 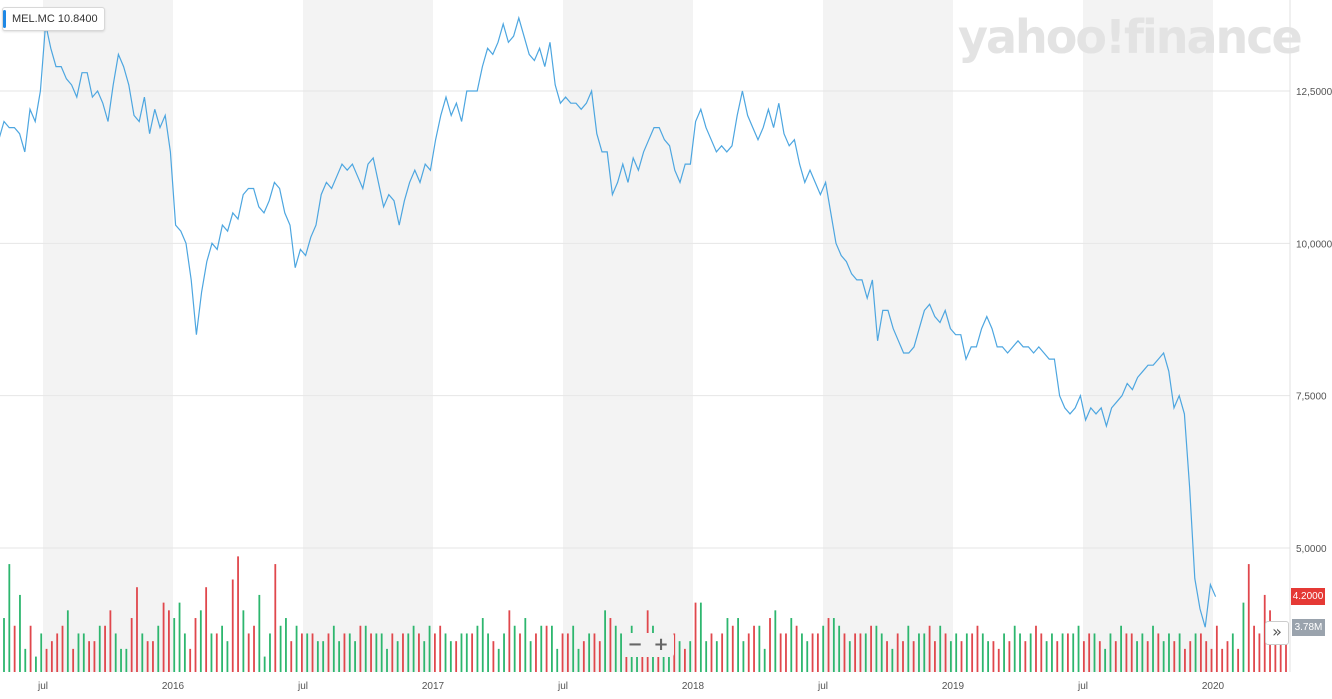 I want to click on current-price-label: 4.2000, so click(x=1308, y=596).